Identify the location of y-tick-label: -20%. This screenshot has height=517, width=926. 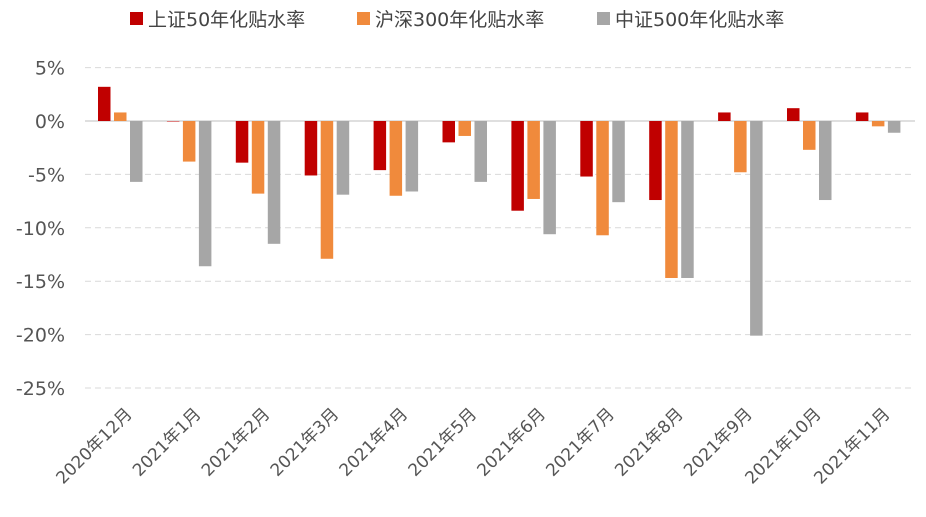
(40, 336).